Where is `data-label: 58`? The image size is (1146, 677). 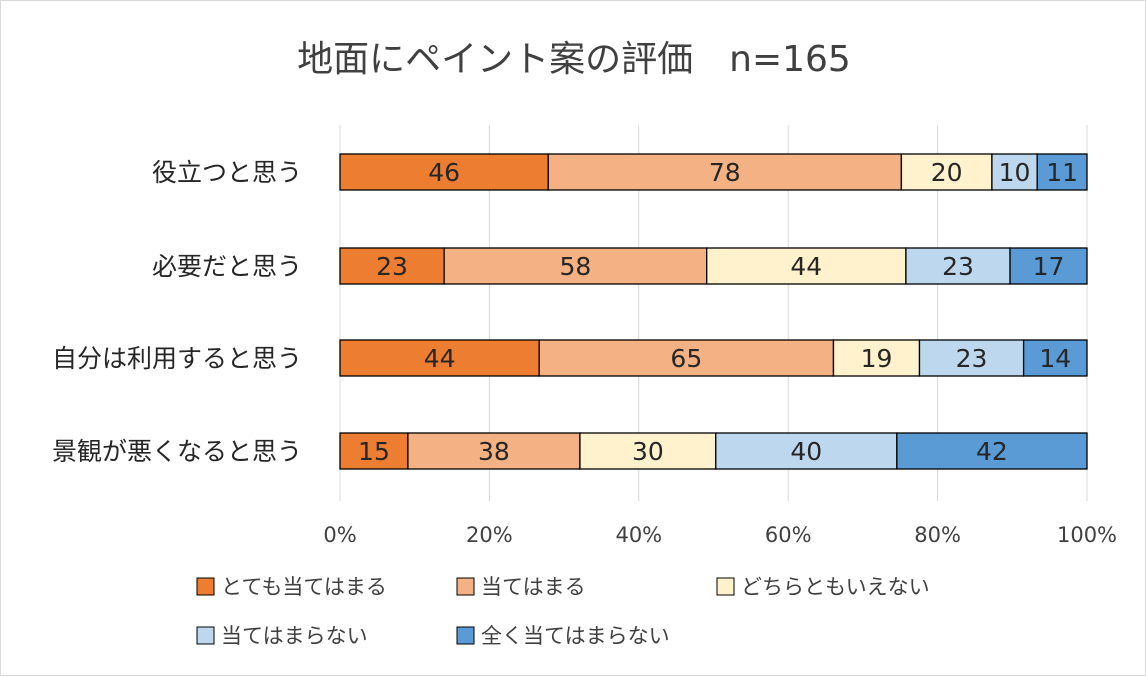
data-label: 58 is located at coordinates (576, 266).